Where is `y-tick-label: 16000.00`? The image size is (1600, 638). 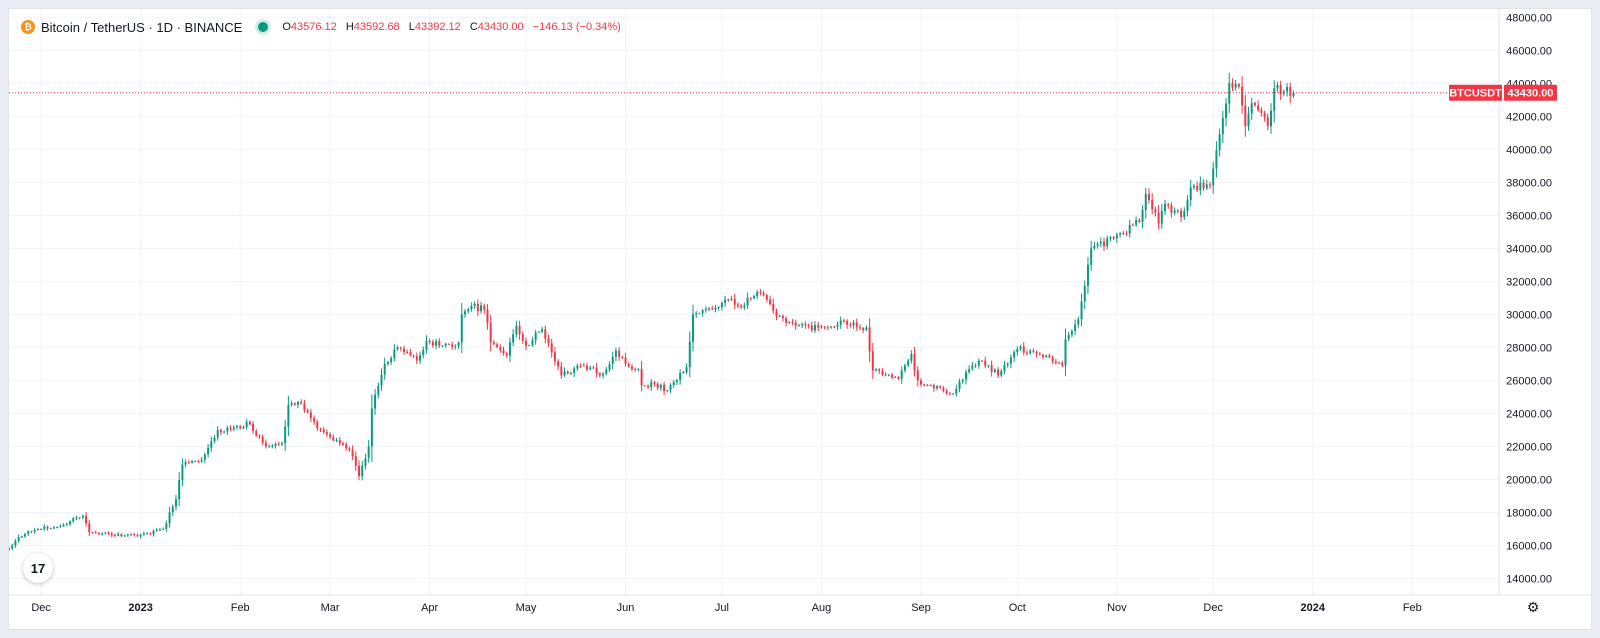 y-tick-label: 16000.00 is located at coordinates (1529, 546).